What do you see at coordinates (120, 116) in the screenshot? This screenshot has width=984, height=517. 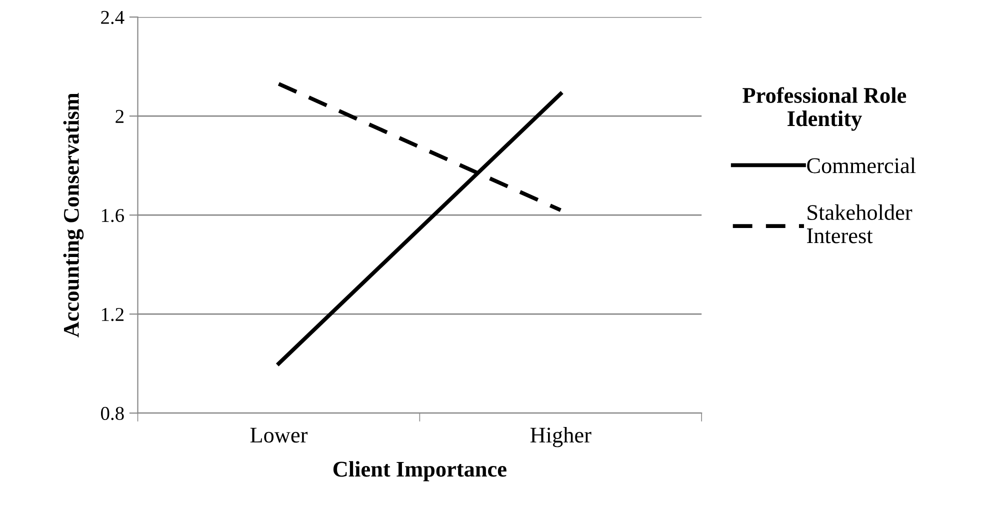 I see `y-tick-label: 2` at bounding box center [120, 116].